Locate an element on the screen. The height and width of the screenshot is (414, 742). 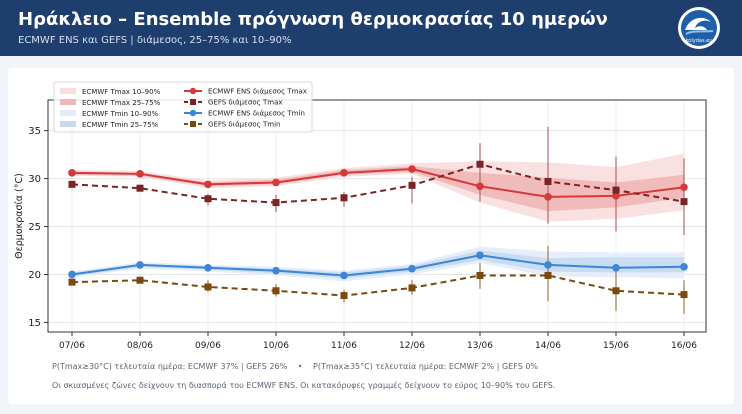
ecmwf-tmin-line is located at coordinates (378, 265).